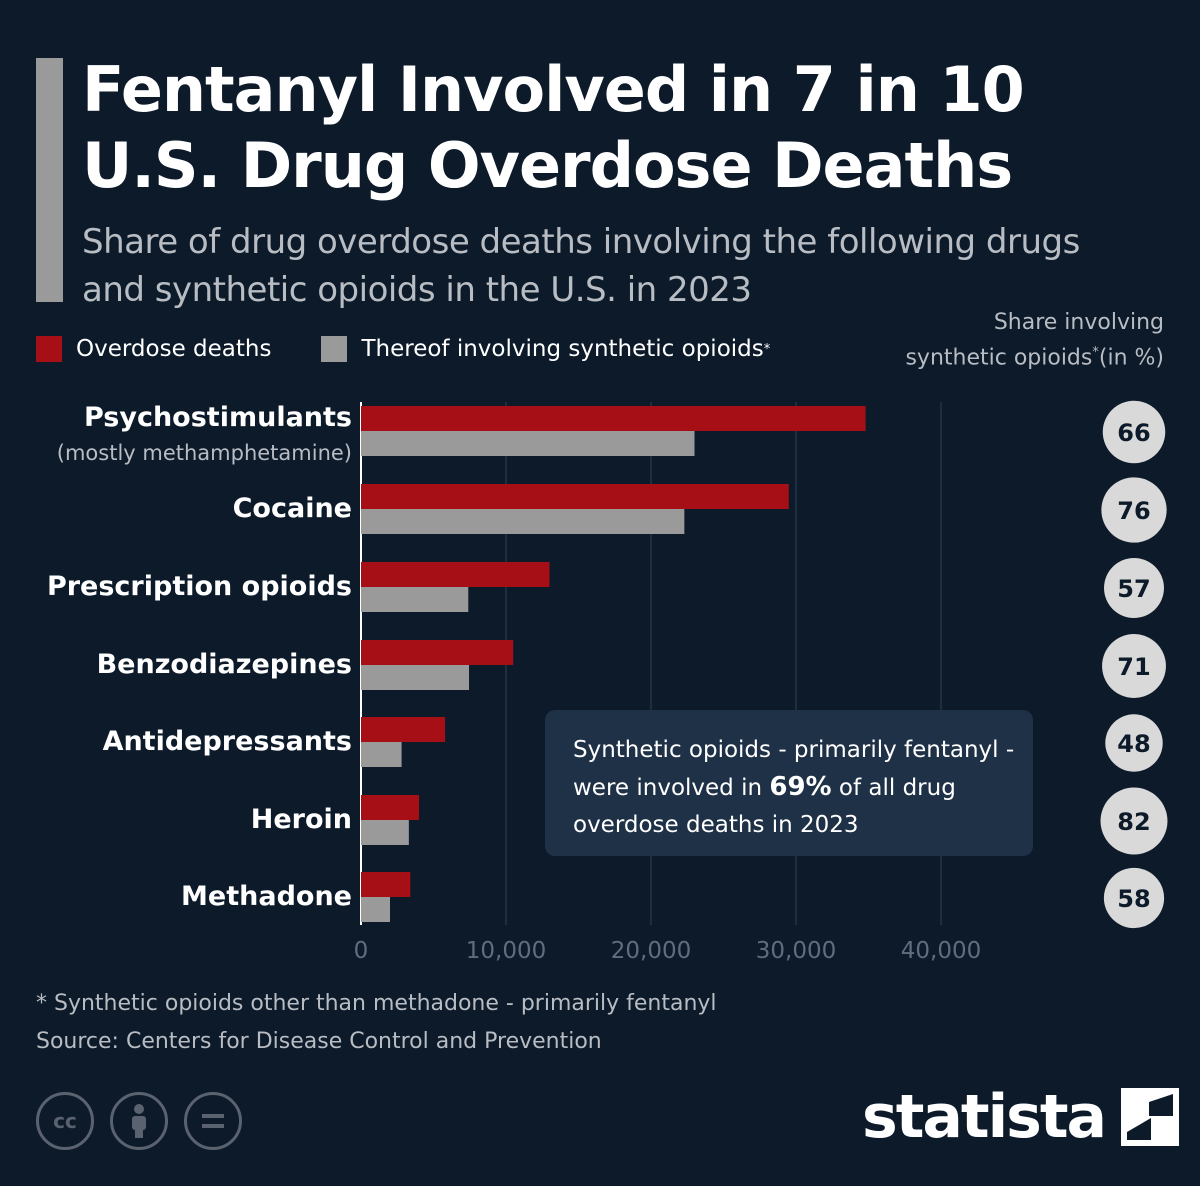 The height and width of the screenshot is (1186, 1200). What do you see at coordinates (213, 1121) in the screenshot?
I see `no-derivatives-icon` at bounding box center [213, 1121].